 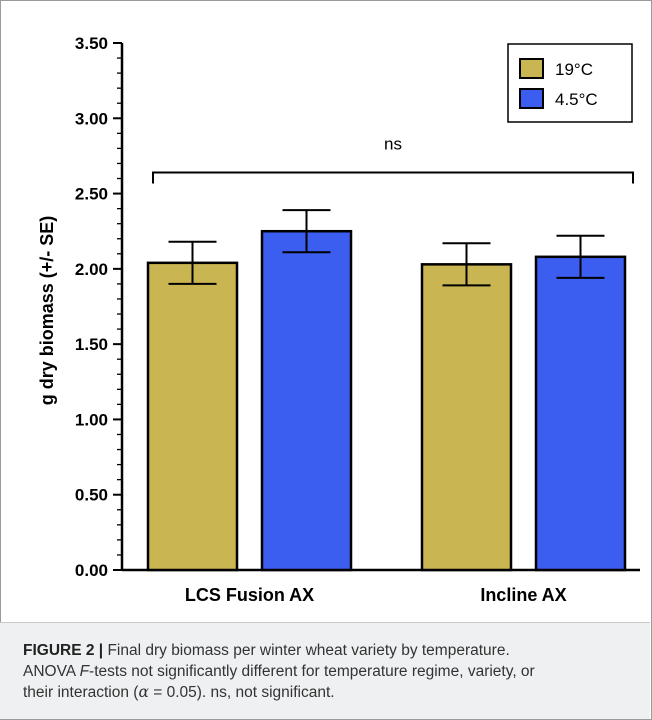 I want to click on caption-f-symbol: F, so click(x=84, y=671).